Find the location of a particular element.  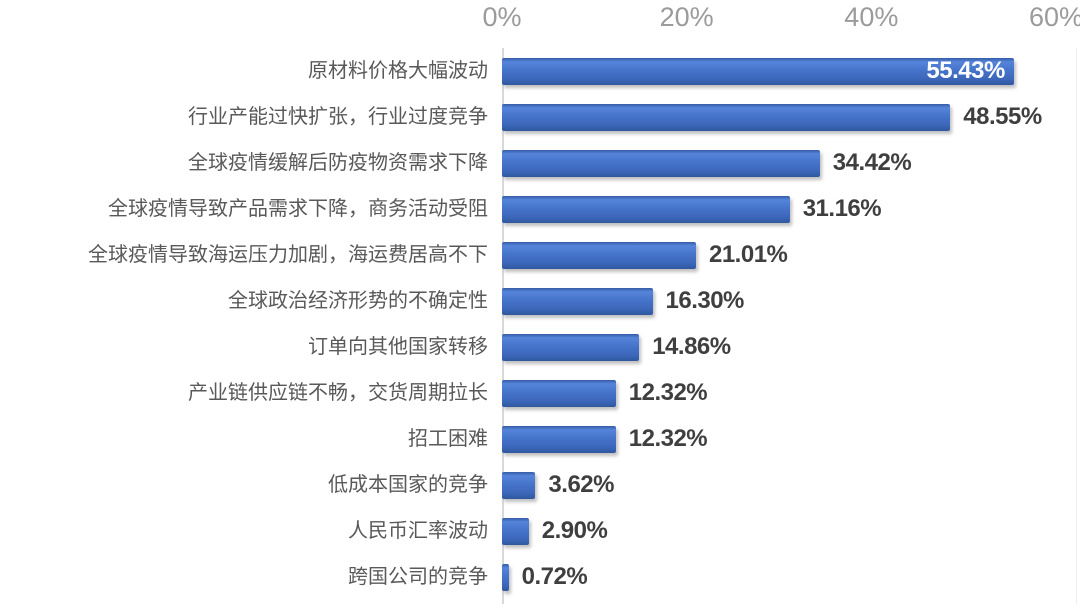

category-label: 全球政治经济形势的不确定性 is located at coordinates (358, 300).